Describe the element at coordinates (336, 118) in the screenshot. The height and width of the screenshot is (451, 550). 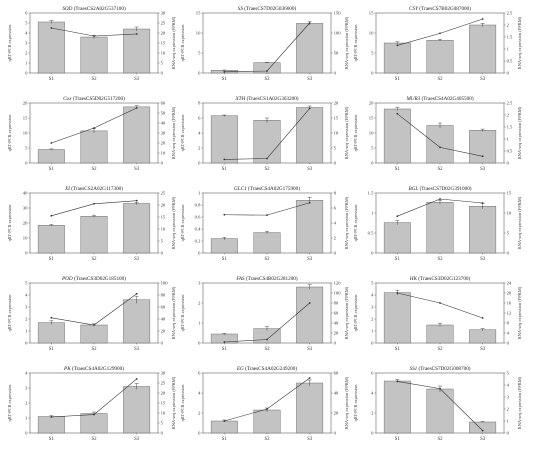
I see `right-tick-label: 15` at that location.